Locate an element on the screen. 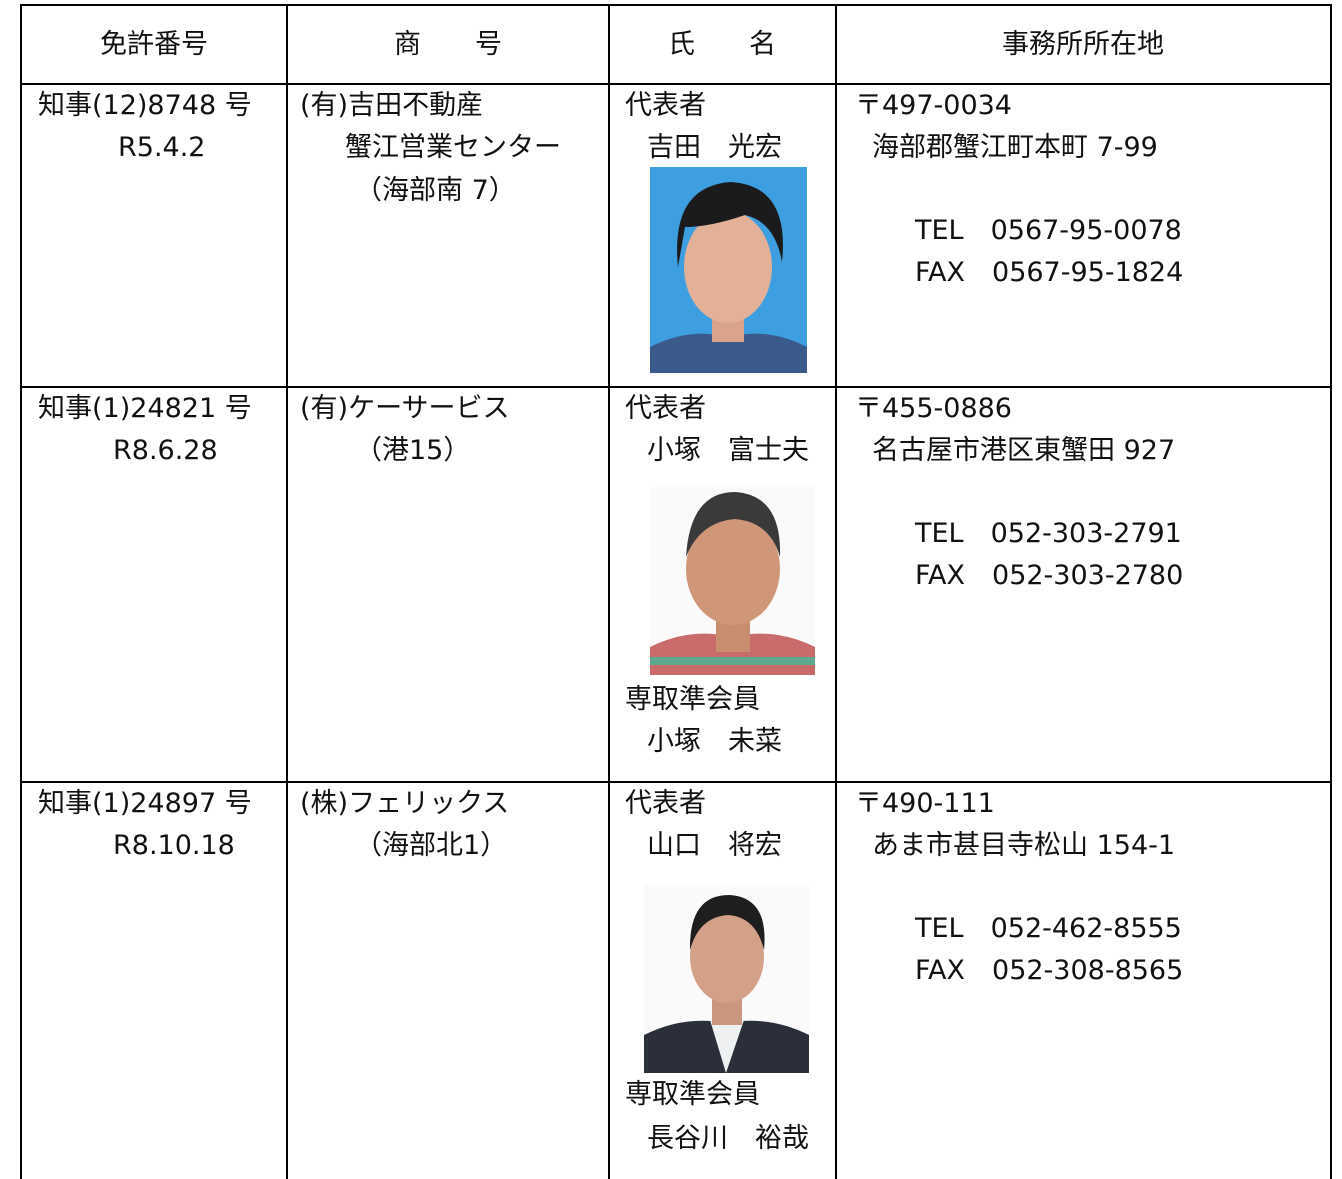  address: TEL 0567-95-0078 is located at coordinates (1048, 230).